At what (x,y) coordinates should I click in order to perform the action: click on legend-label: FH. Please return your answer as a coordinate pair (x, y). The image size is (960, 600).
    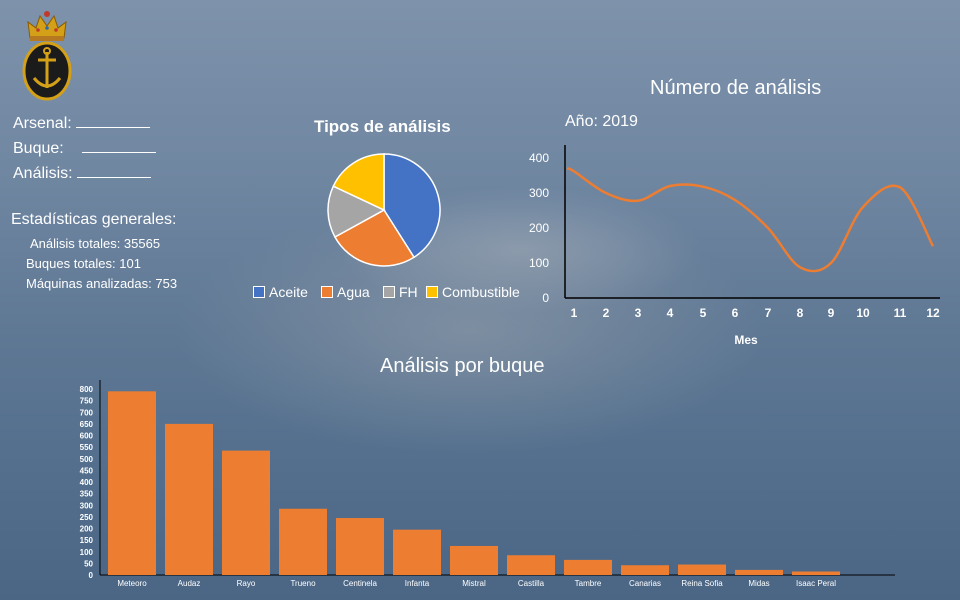
    Looking at the image, I should click on (408, 292).